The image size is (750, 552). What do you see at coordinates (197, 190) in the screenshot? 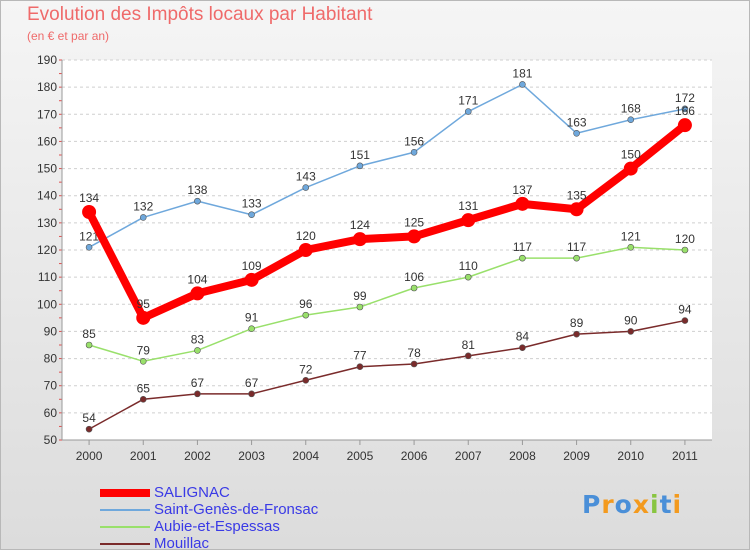
I see `data-label-saint-genes-de-fronsac: 138` at bounding box center [197, 190].